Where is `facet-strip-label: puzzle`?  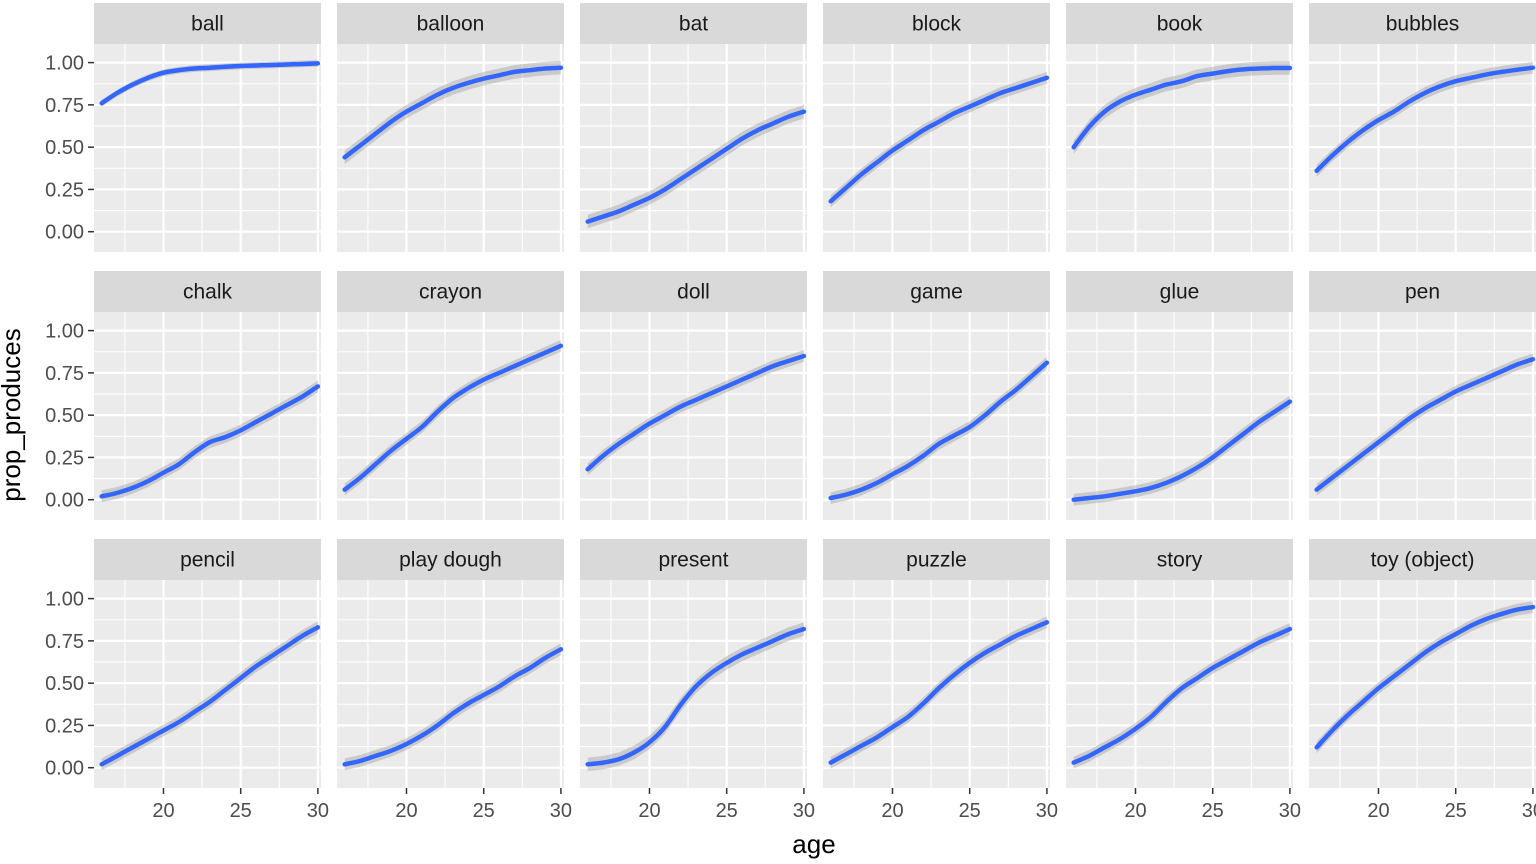 facet-strip-label: puzzle is located at coordinates (936, 560).